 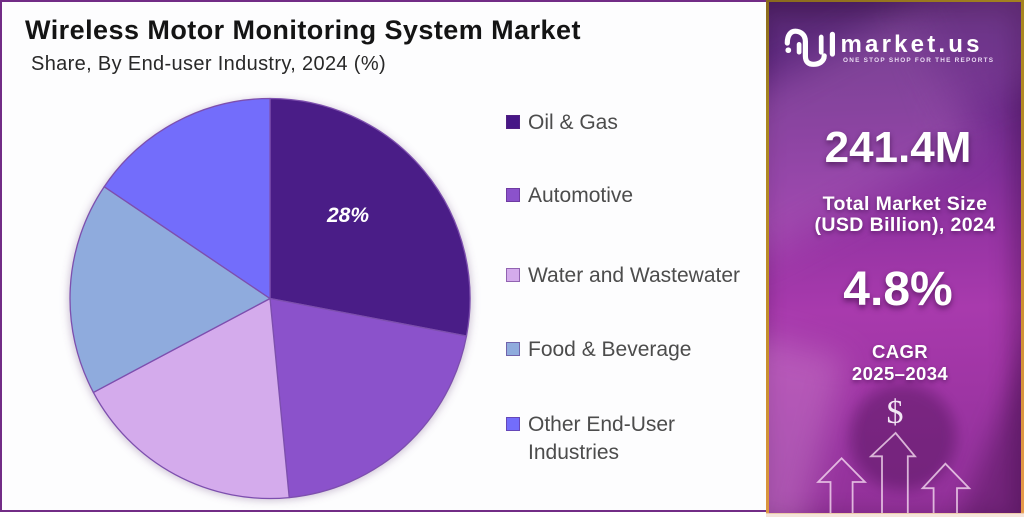 What do you see at coordinates (347, 215) in the screenshot?
I see `svg-text: 28%` at bounding box center [347, 215].